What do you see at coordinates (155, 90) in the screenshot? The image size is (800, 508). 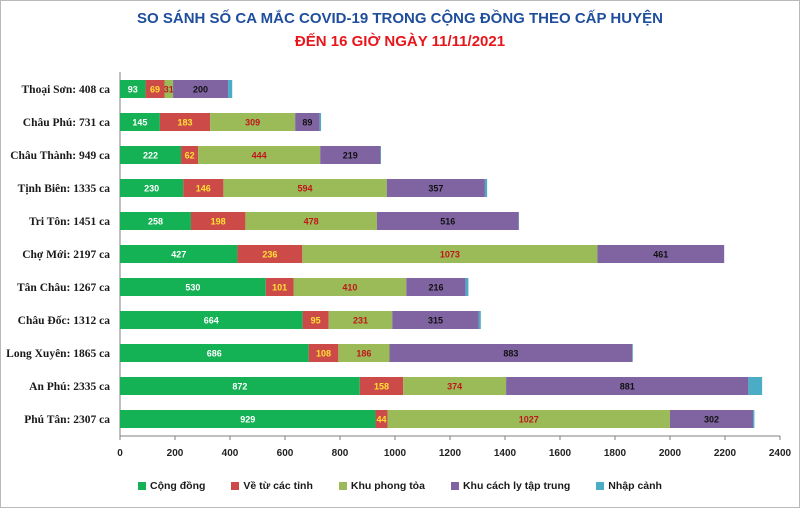 I see `data-label: 69` at bounding box center [155, 90].